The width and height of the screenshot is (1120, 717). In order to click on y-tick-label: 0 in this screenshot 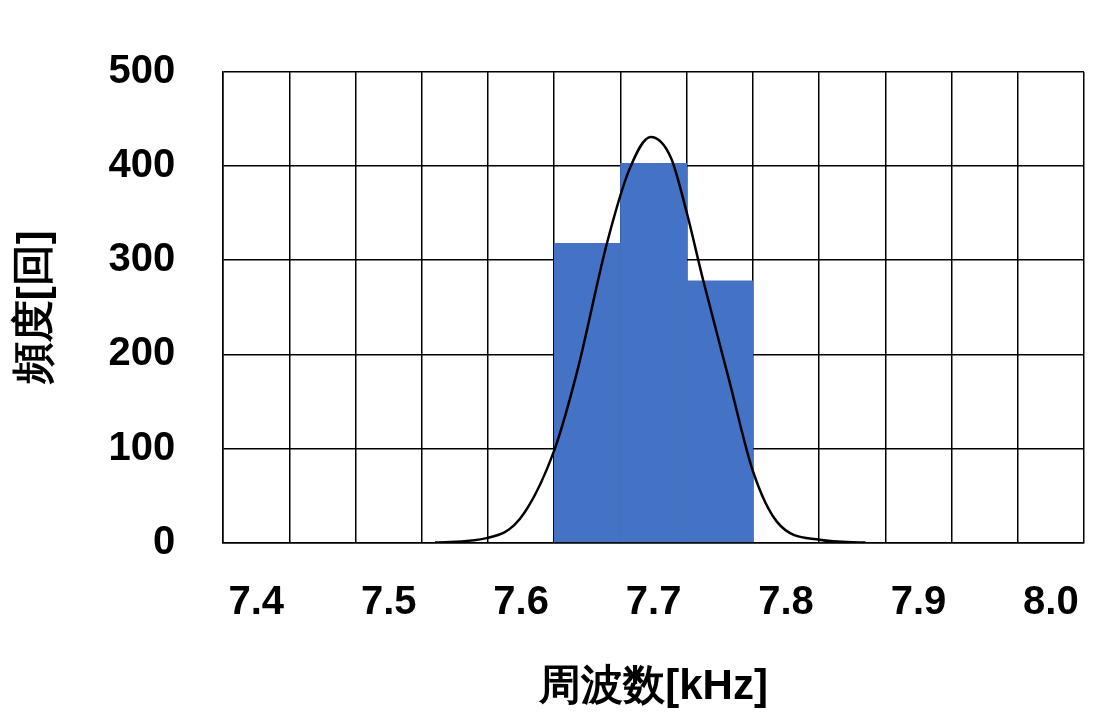, I will do `click(164, 539)`.